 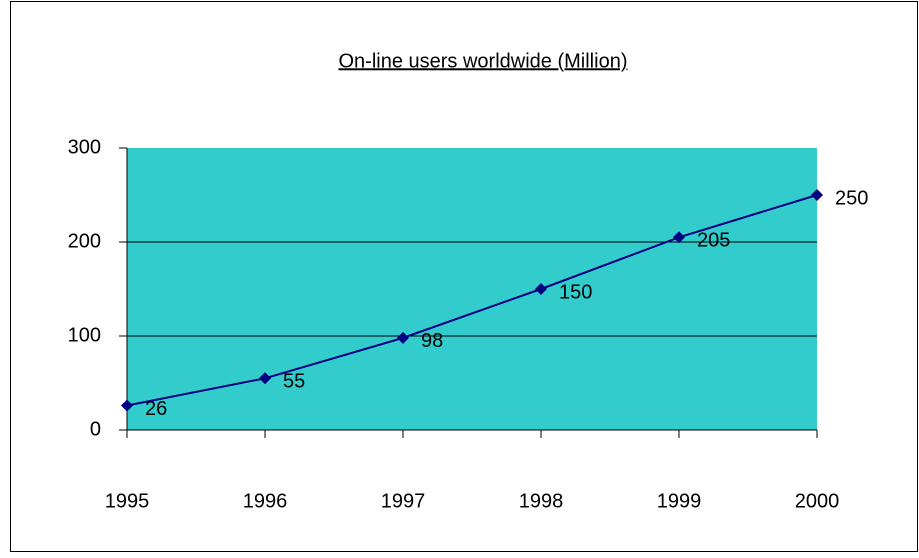 What do you see at coordinates (403, 501) in the screenshot?
I see `x-tick-label: 1997` at bounding box center [403, 501].